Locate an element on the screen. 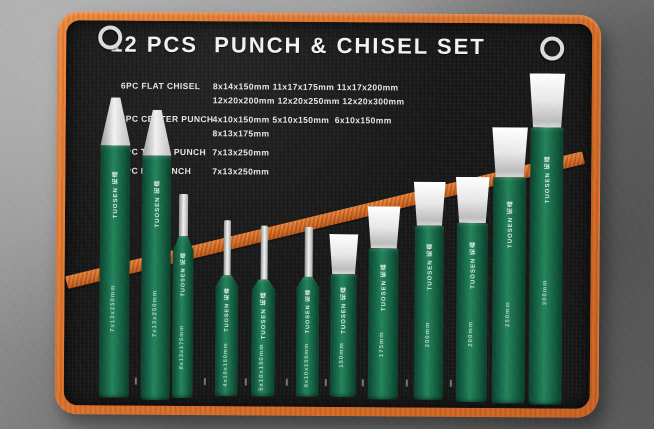 The image size is (654, 429). tool-center-punch-4x150: TUOSEN 拓森 4x10x150mm is located at coordinates (227, 308).